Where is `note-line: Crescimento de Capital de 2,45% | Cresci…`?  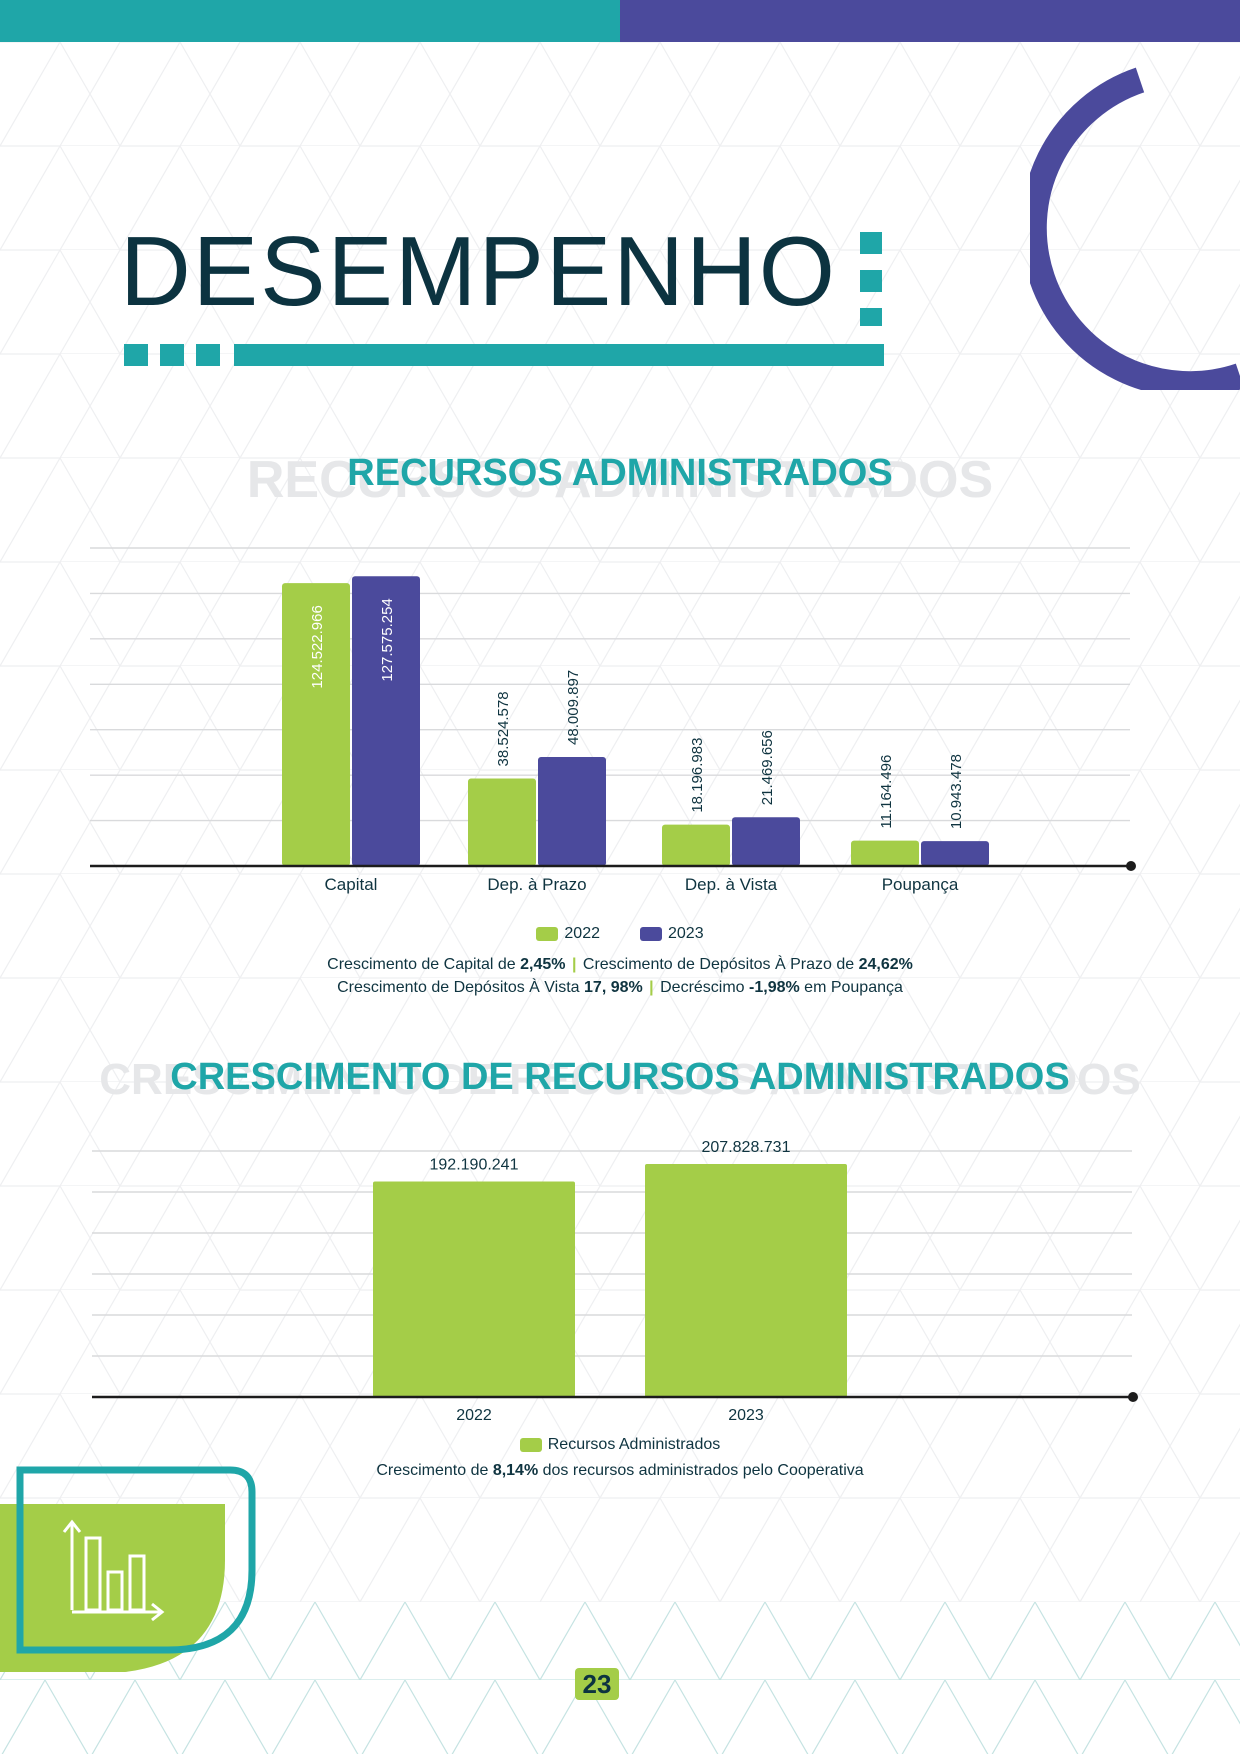 note-line: Crescimento de Capital de 2,45% | Cresci… is located at coordinates (620, 964).